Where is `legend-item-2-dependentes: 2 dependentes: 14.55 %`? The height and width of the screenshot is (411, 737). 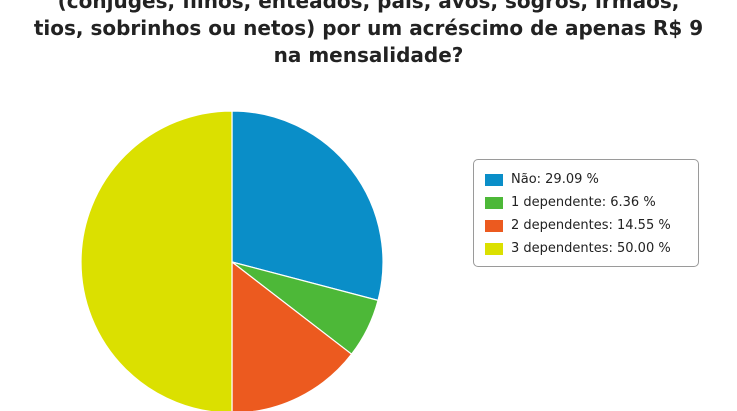
legend-item-2-dependentes: 2 dependentes: 14.55 % is located at coordinates (591, 225).